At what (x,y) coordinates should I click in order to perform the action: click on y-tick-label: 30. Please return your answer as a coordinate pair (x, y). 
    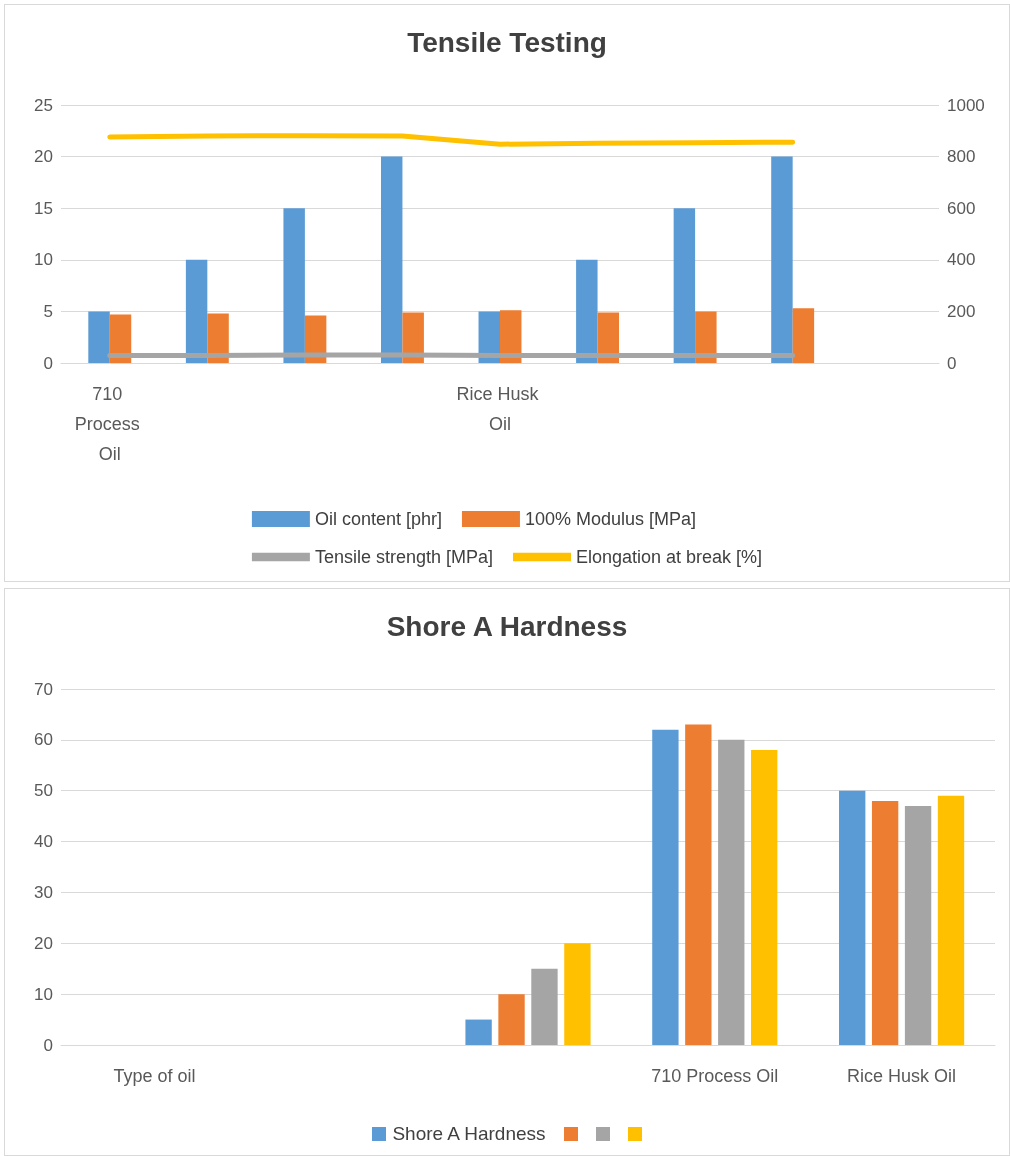
    Looking at the image, I should click on (43, 892).